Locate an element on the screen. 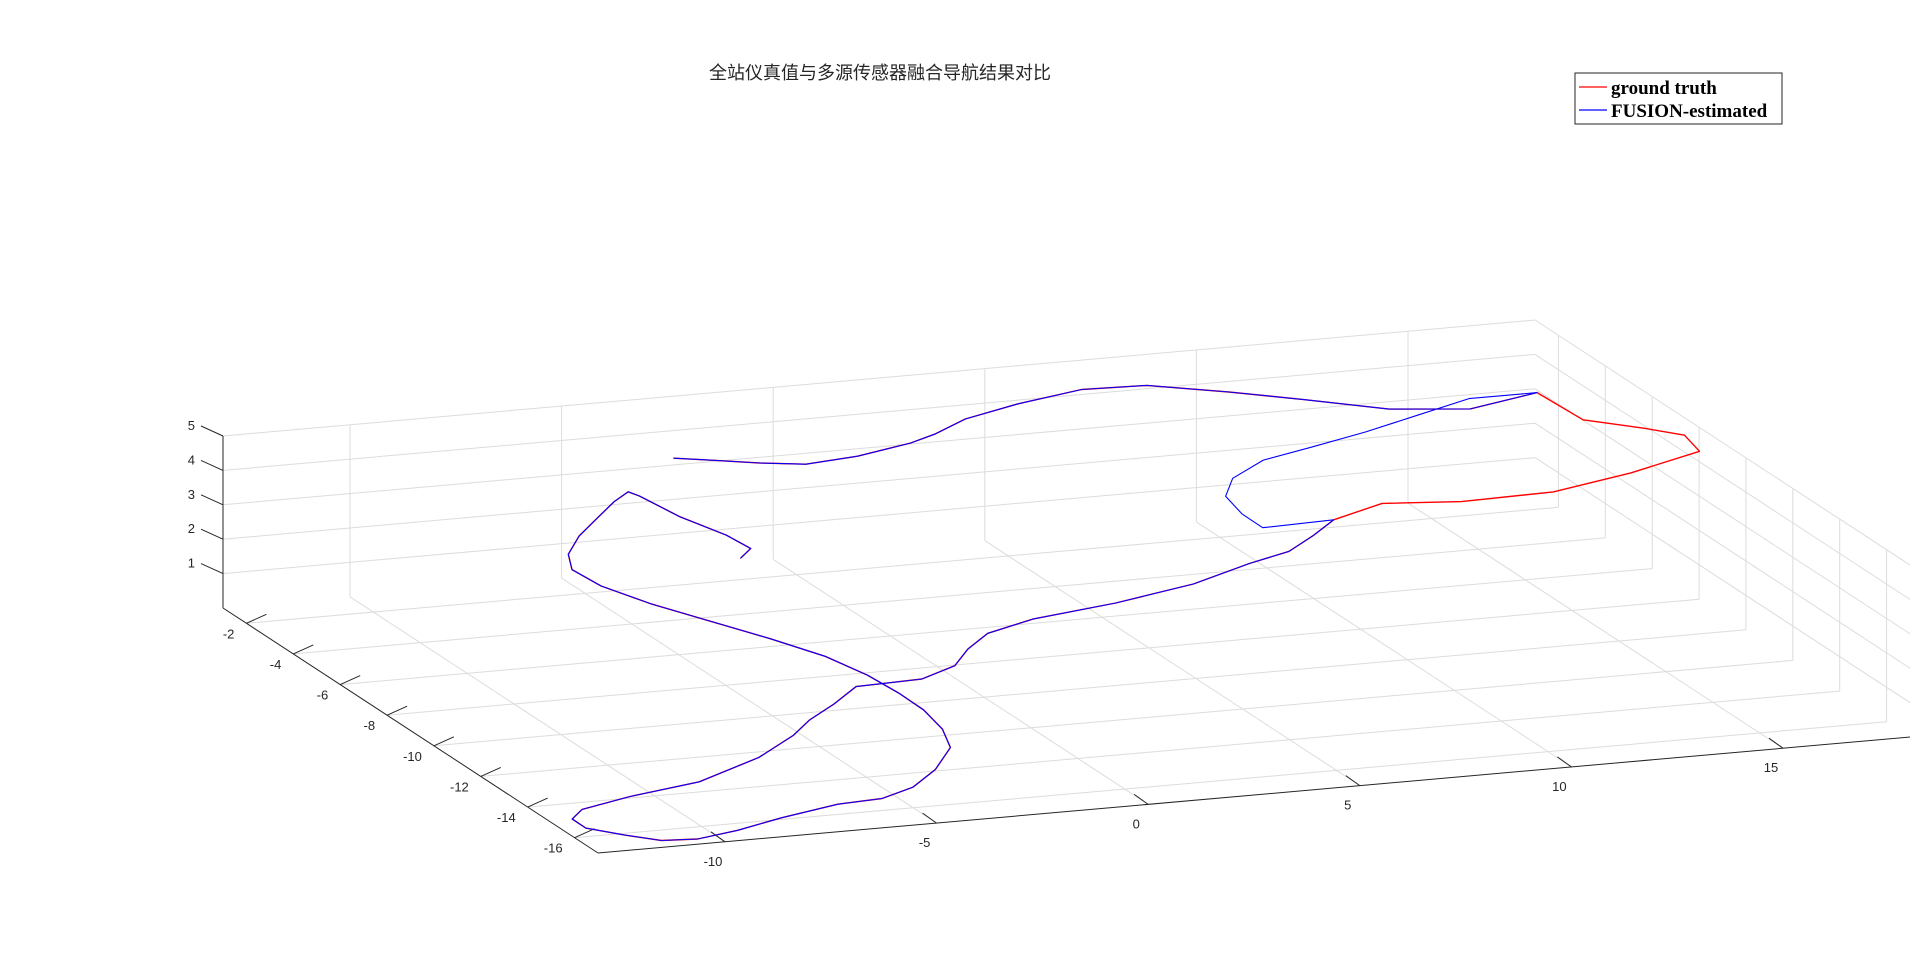  x-tick-label: 15 is located at coordinates (1771, 767).